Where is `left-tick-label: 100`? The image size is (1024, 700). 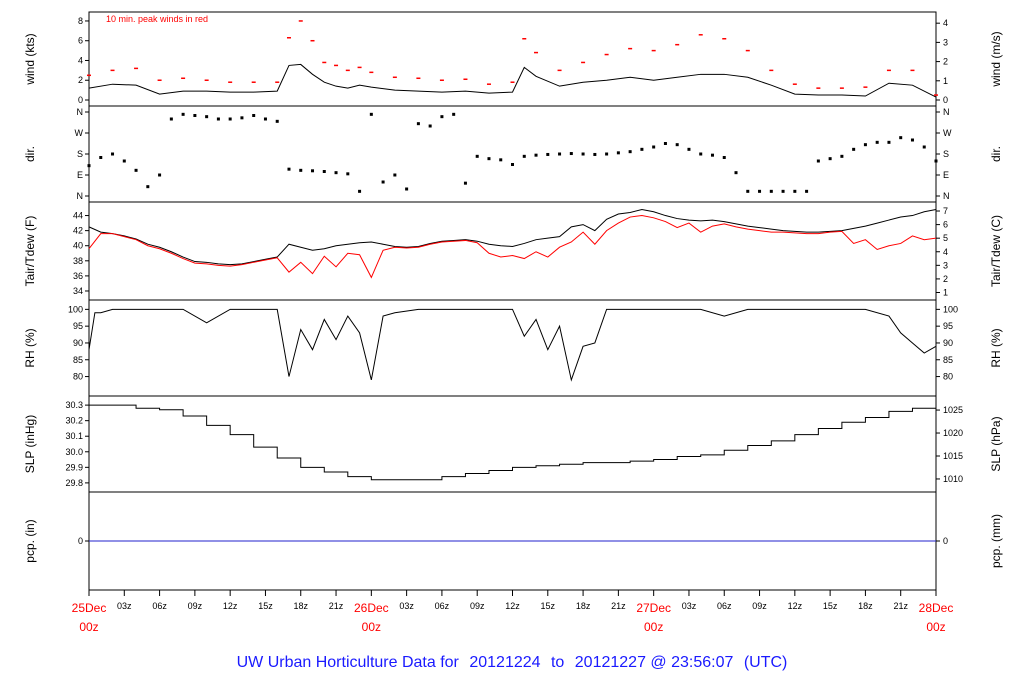 left-tick-label: 100 is located at coordinates (75, 309).